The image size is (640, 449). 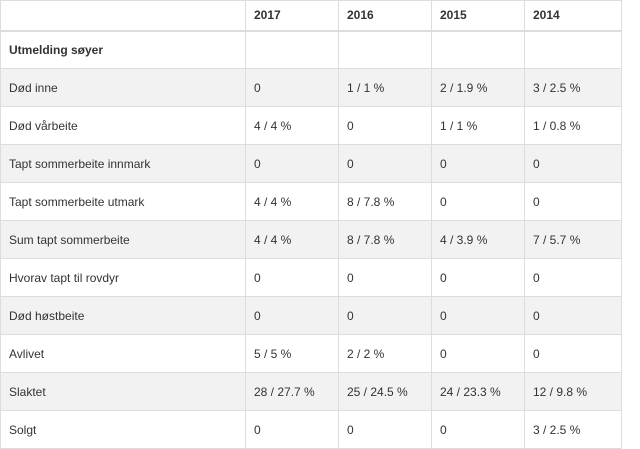 What do you see at coordinates (123, 391) in the screenshot?
I see `row-label: Slaktet` at bounding box center [123, 391].